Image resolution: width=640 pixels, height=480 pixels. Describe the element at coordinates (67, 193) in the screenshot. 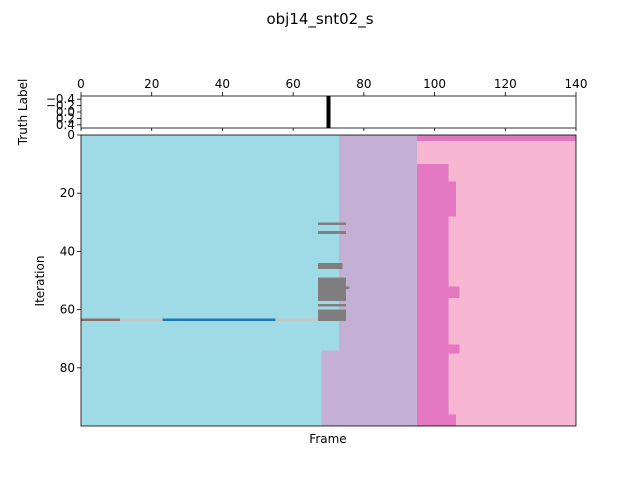

I see `iteration-y-tick-label: 20` at that location.